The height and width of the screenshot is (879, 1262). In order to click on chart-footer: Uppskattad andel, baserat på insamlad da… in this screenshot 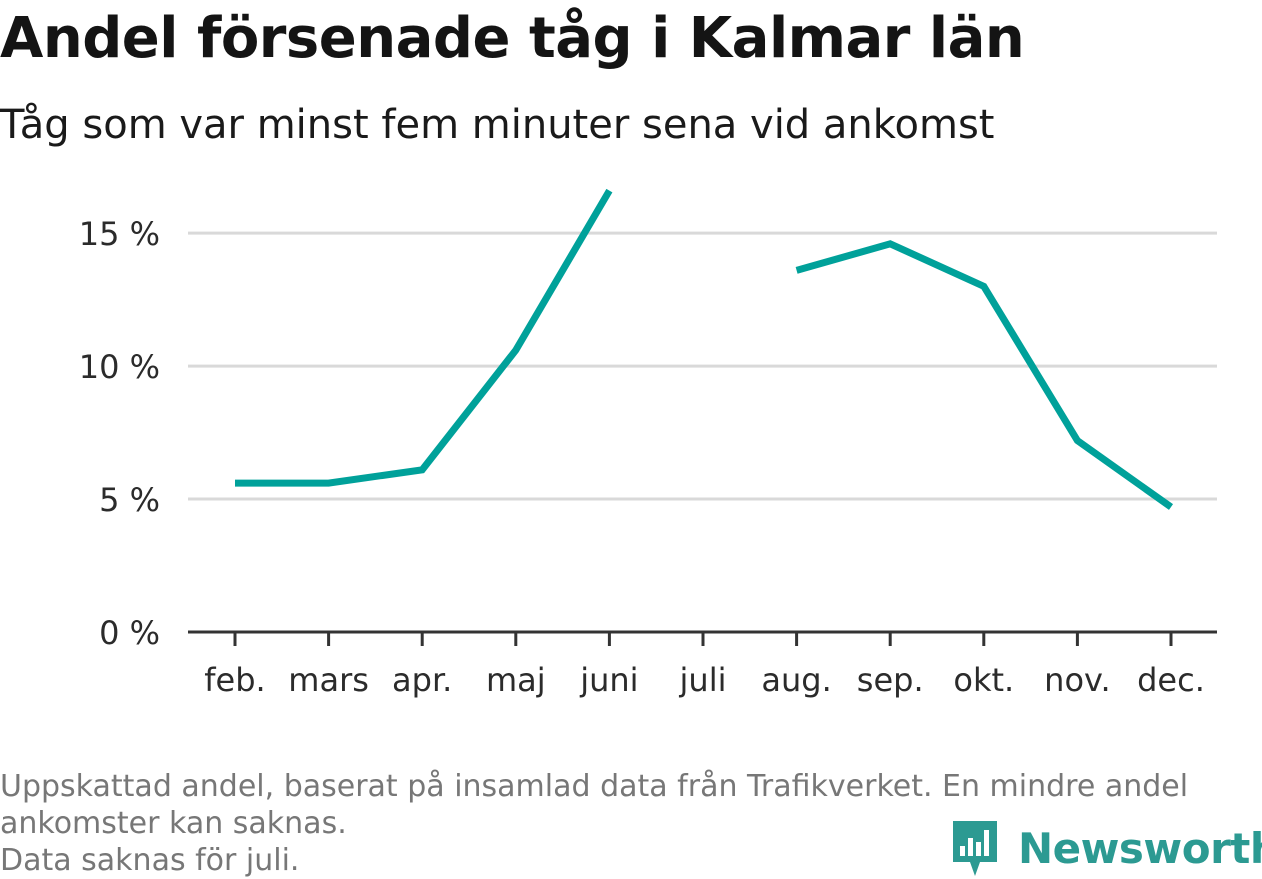, I will do `click(625, 823)`.